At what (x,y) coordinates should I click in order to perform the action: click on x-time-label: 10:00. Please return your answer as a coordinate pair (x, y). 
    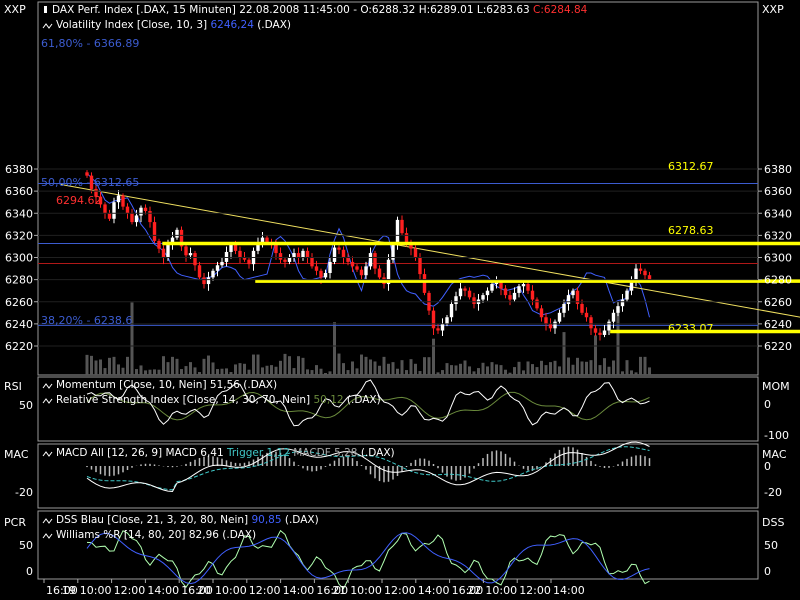
    Looking at the image, I should click on (96, 590).